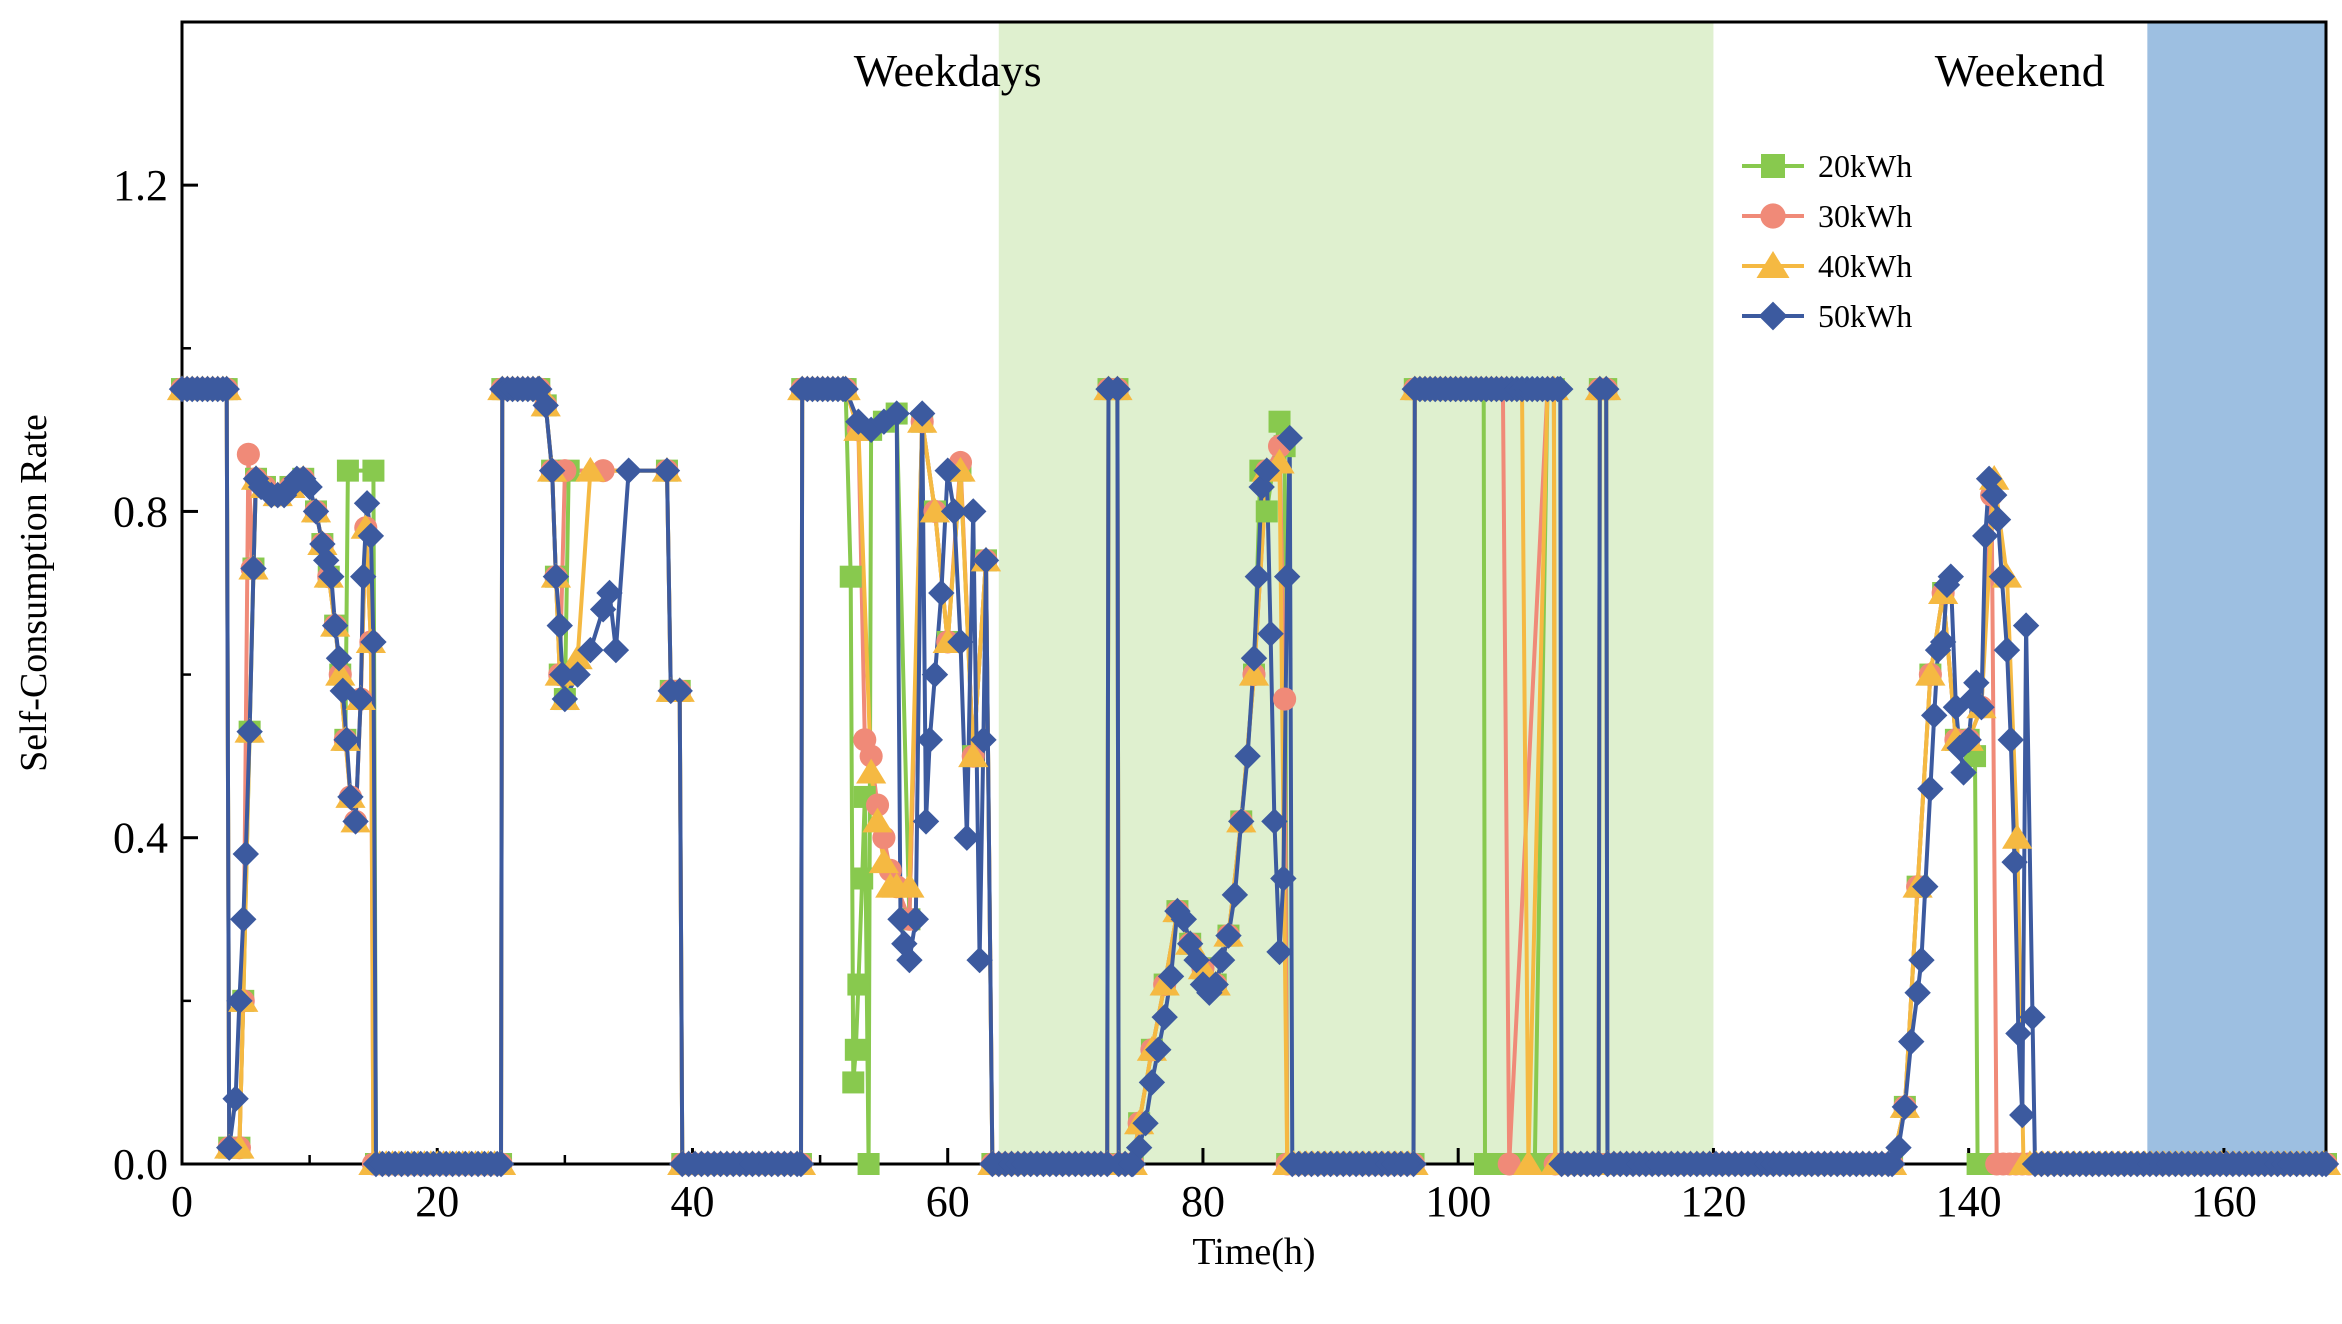  I want to click on x-tick-label: 40, so click(692, 1201).